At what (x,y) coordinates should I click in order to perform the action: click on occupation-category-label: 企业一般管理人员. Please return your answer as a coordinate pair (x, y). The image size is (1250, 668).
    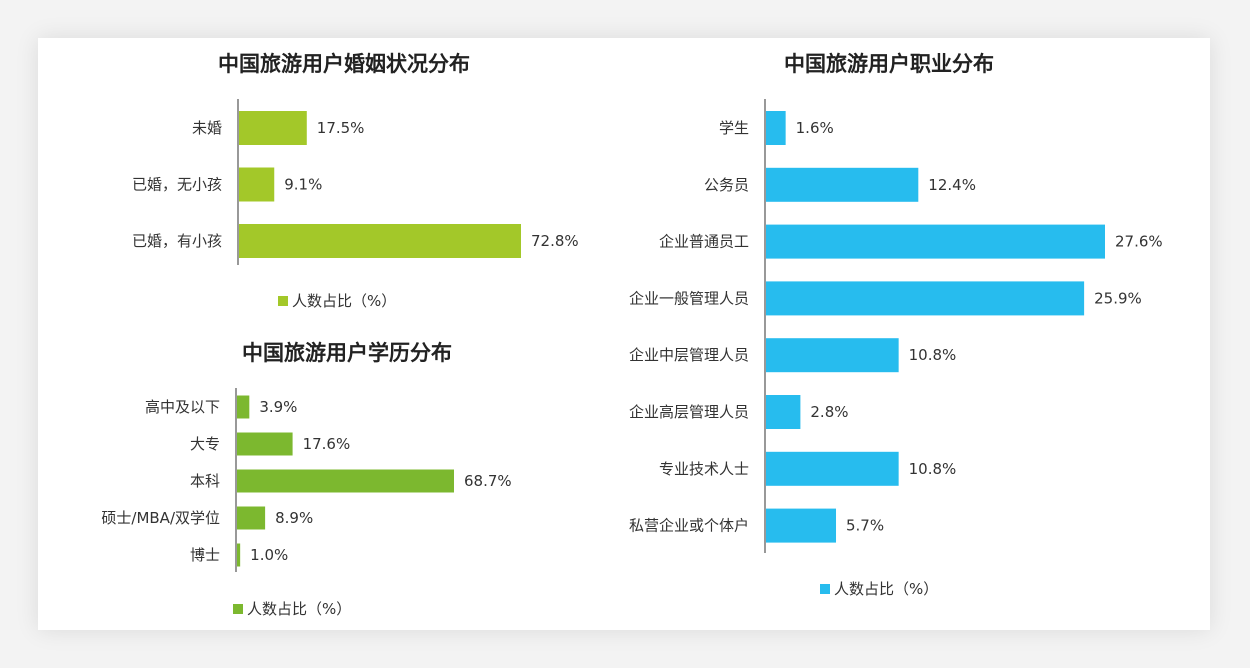
    Looking at the image, I should click on (689, 298).